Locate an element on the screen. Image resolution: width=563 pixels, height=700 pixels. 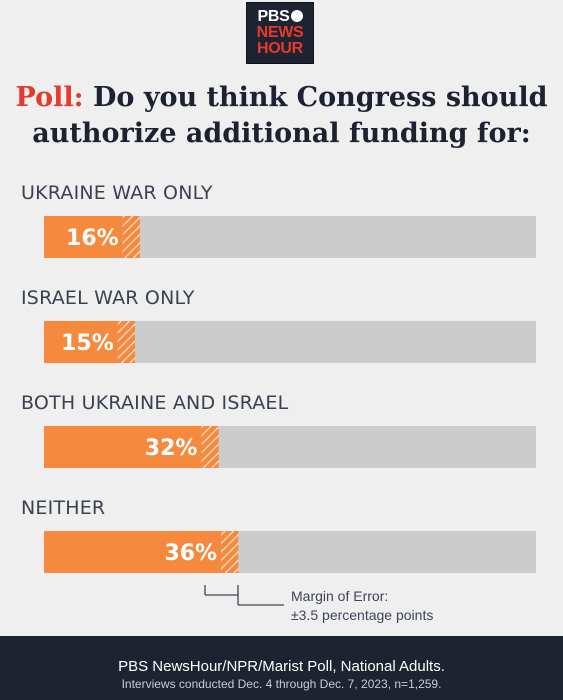
pbs-newshour-logo: PBS NEWS HOUR is located at coordinates (280, 33).